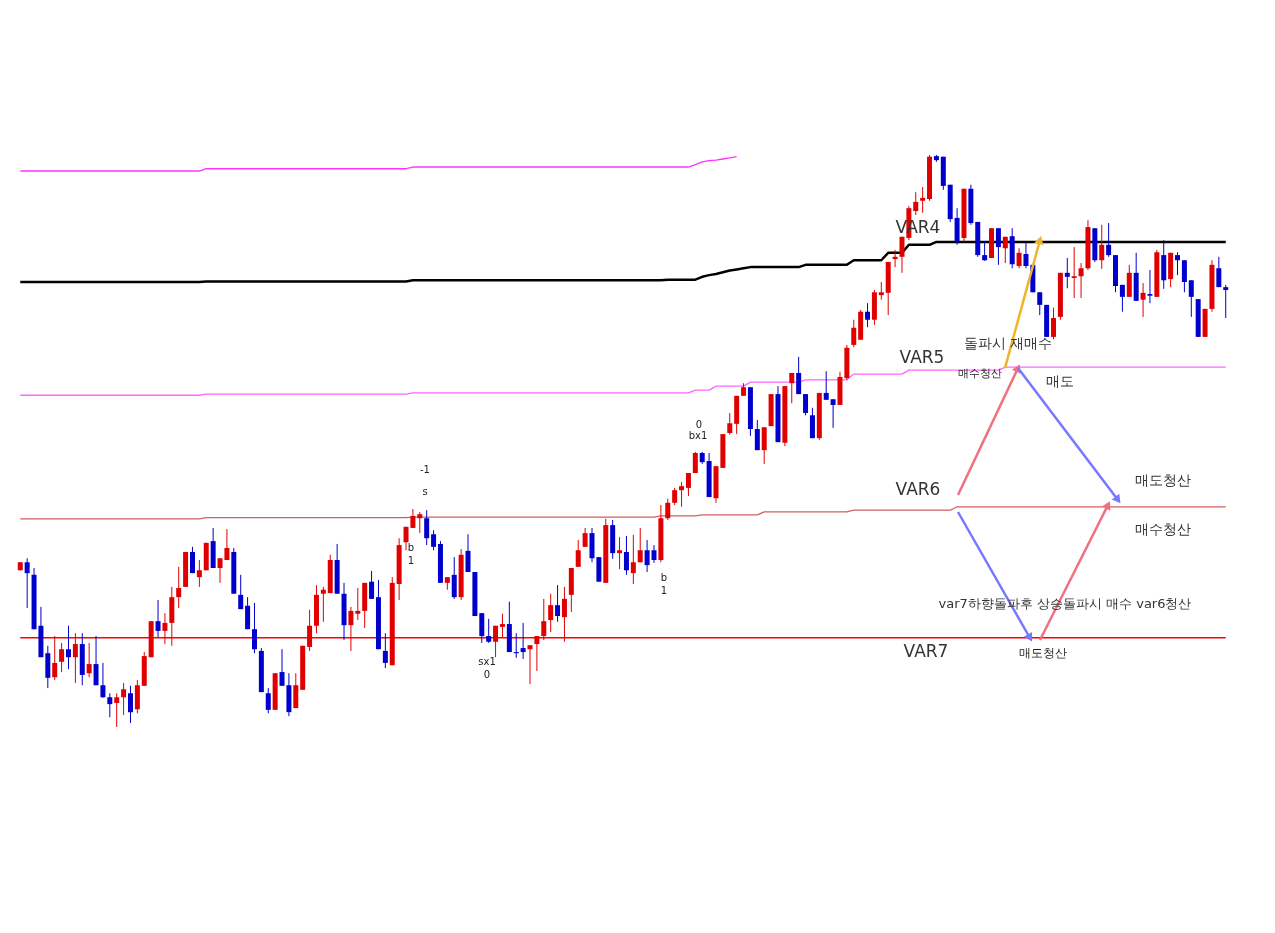 This screenshot has height=933, width=1275. Describe the element at coordinates (1060, 381) in the screenshot. I see `annotation: 매도` at that location.